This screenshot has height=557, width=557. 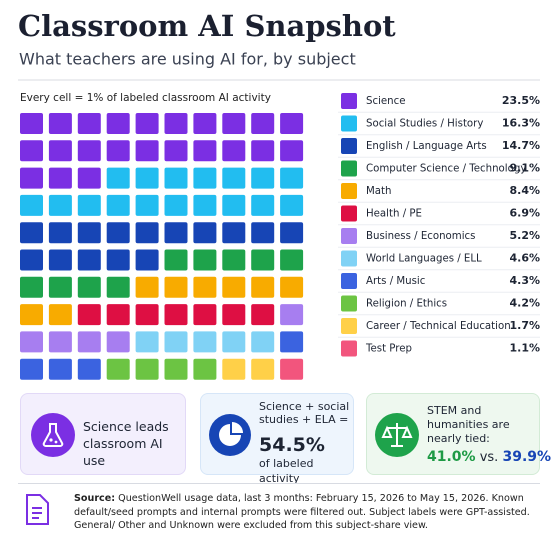 What do you see at coordinates (489, 457) in the screenshot?
I see `vs: vs.` at bounding box center [489, 457].